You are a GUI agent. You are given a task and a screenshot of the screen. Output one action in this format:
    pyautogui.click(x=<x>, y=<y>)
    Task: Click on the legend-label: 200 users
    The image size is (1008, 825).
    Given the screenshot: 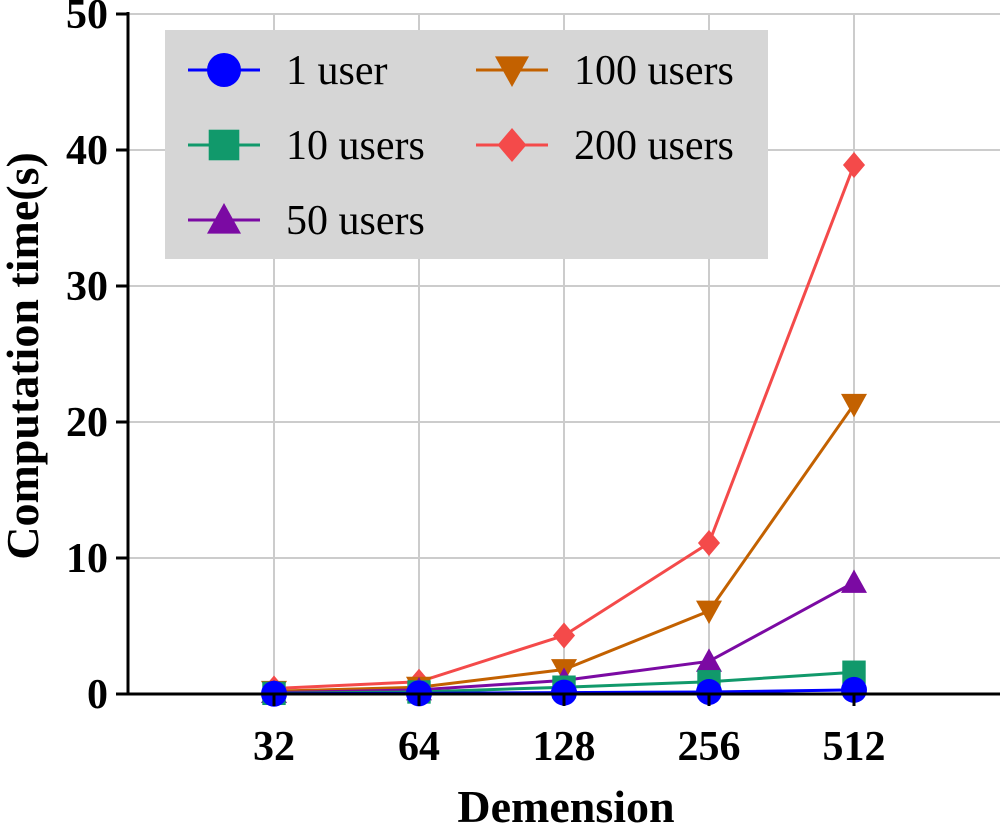 What is the action you would take?
    pyautogui.click(x=654, y=146)
    